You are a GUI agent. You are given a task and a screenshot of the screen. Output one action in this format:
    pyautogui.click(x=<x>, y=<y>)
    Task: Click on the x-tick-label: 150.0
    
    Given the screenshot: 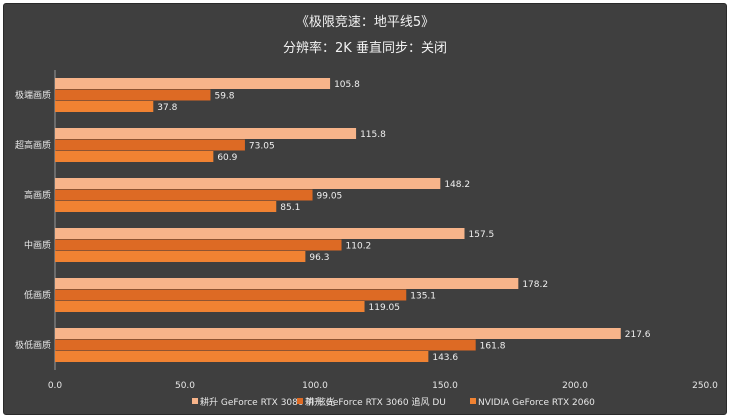 What is the action you would take?
    pyautogui.click(x=445, y=386)
    